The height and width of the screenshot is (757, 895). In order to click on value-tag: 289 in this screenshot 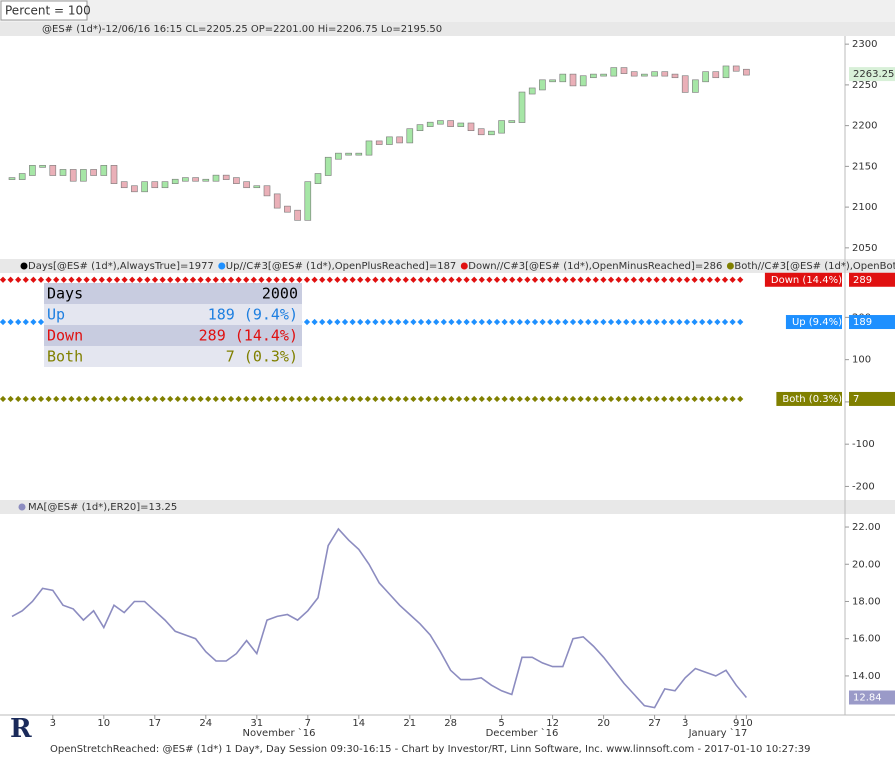, I will do `click(862, 280)`.